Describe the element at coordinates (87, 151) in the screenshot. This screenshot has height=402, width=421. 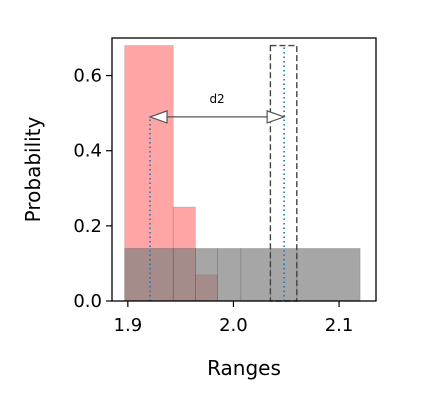
I see `y-tick-label: 0.4` at that location.